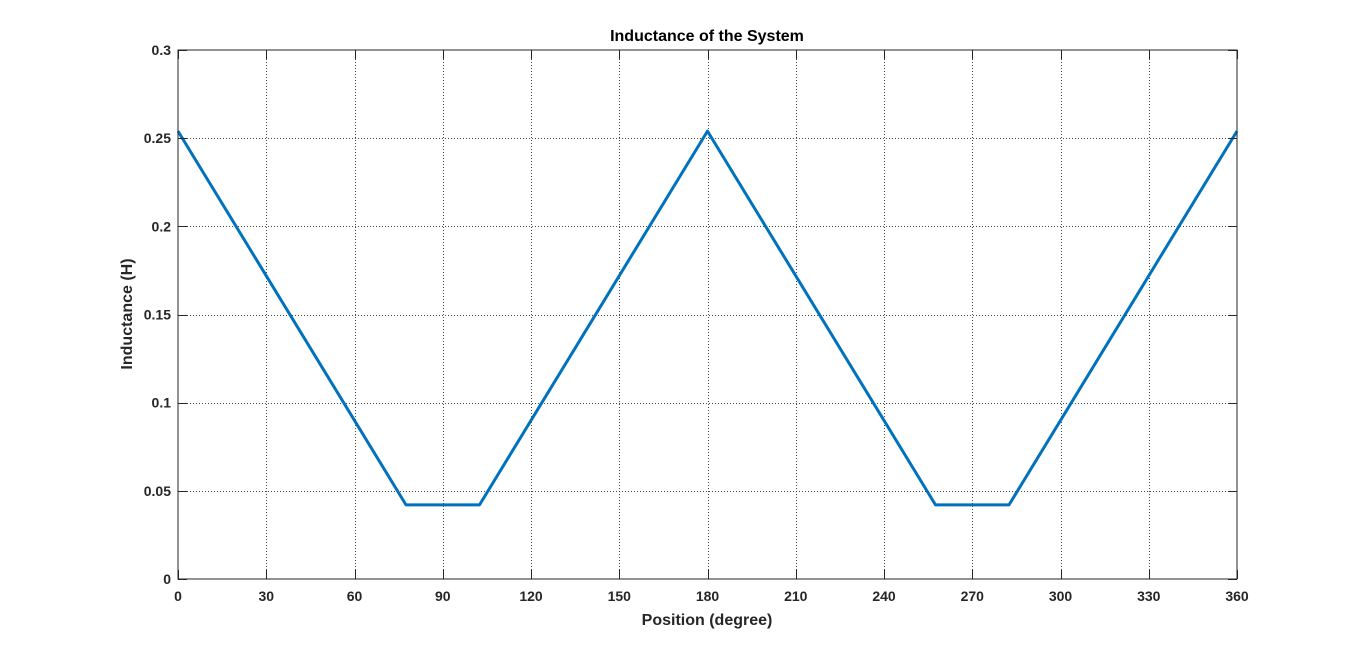 This screenshot has width=1365, height=650. I want to click on x-tick-label: 150, so click(620, 596).